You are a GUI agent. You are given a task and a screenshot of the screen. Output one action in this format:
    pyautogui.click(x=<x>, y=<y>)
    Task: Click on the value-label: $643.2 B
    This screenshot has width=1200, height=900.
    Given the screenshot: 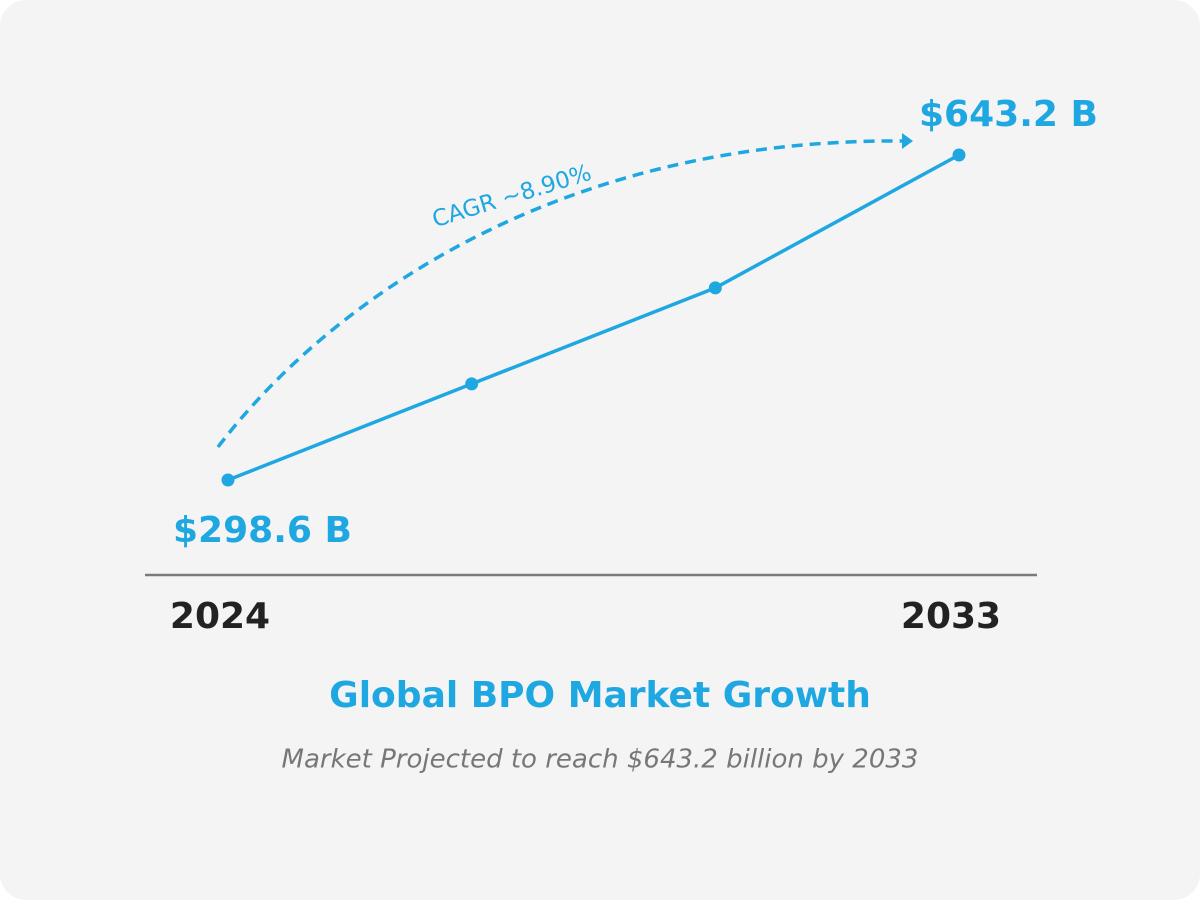 What is the action you would take?
    pyautogui.click(x=1008, y=114)
    